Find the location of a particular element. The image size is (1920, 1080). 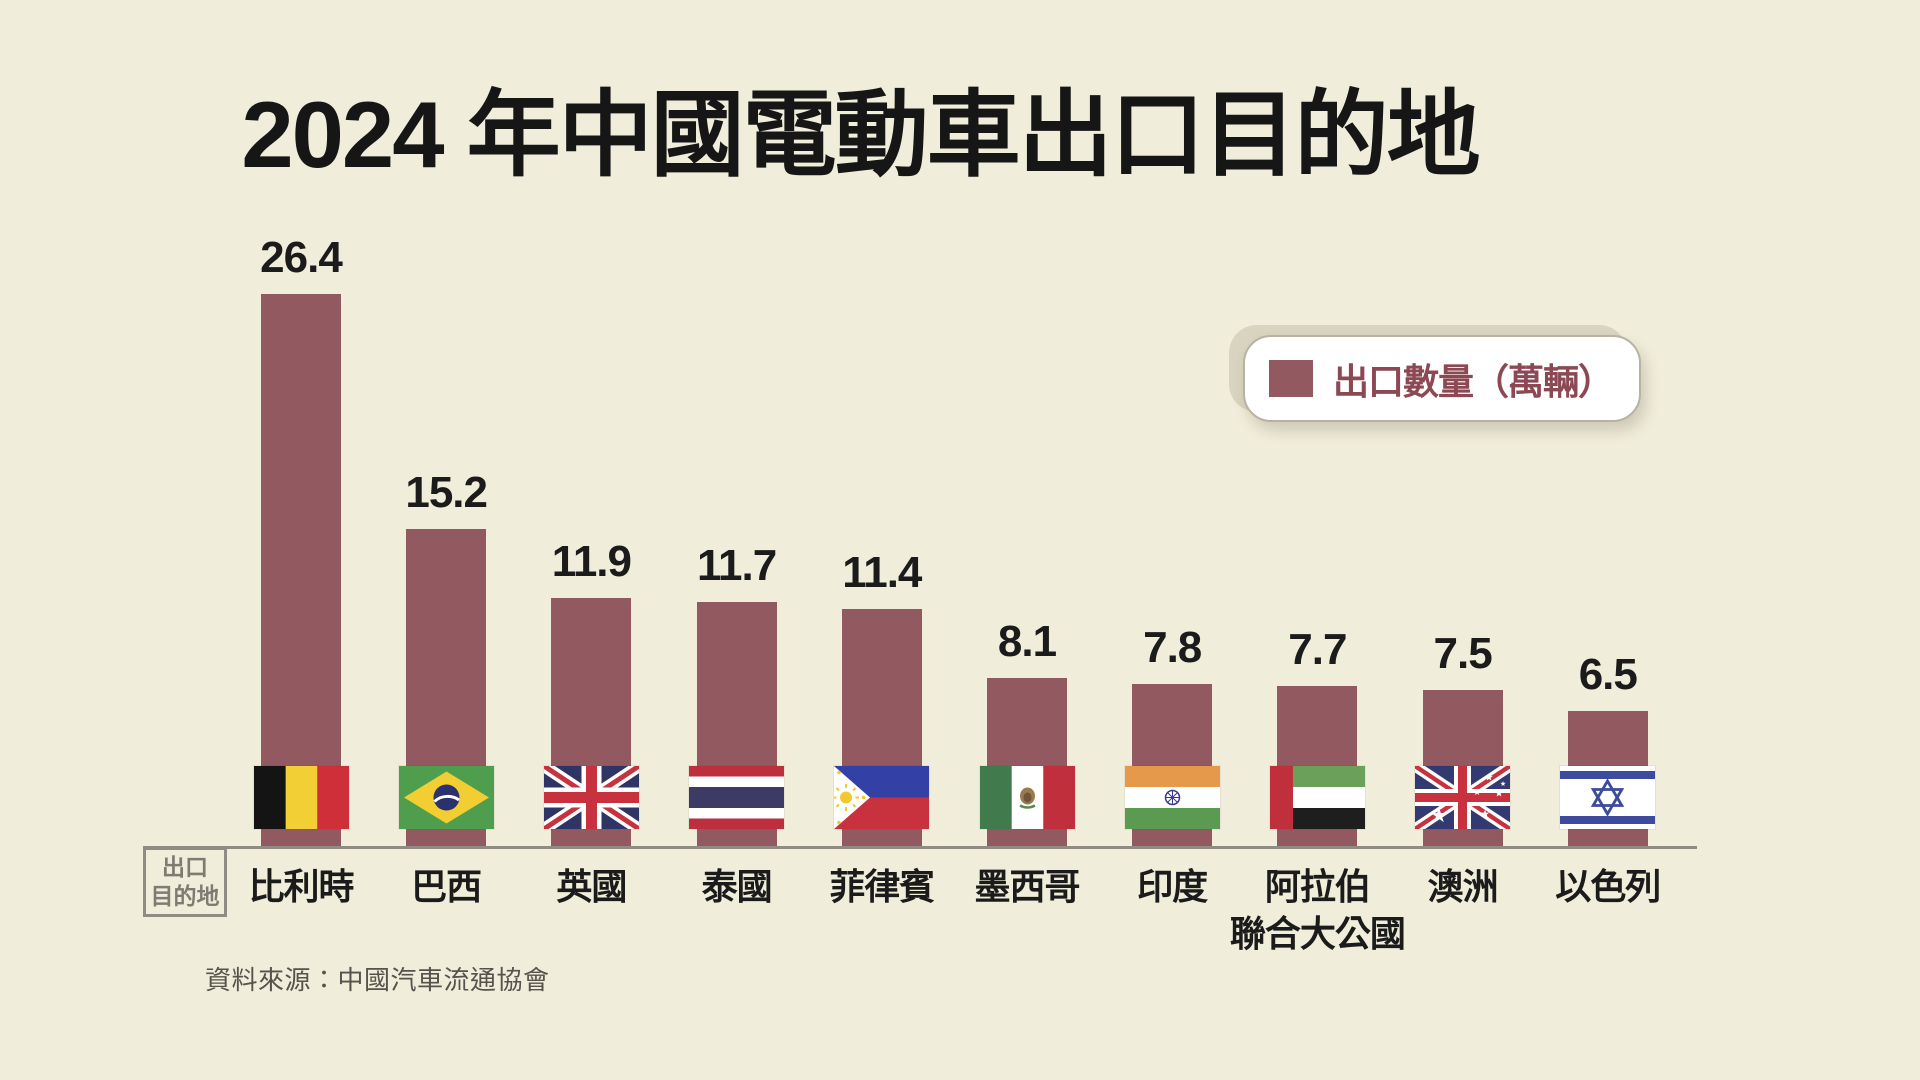

bar-value-label: 7.7 is located at coordinates (1317, 649).